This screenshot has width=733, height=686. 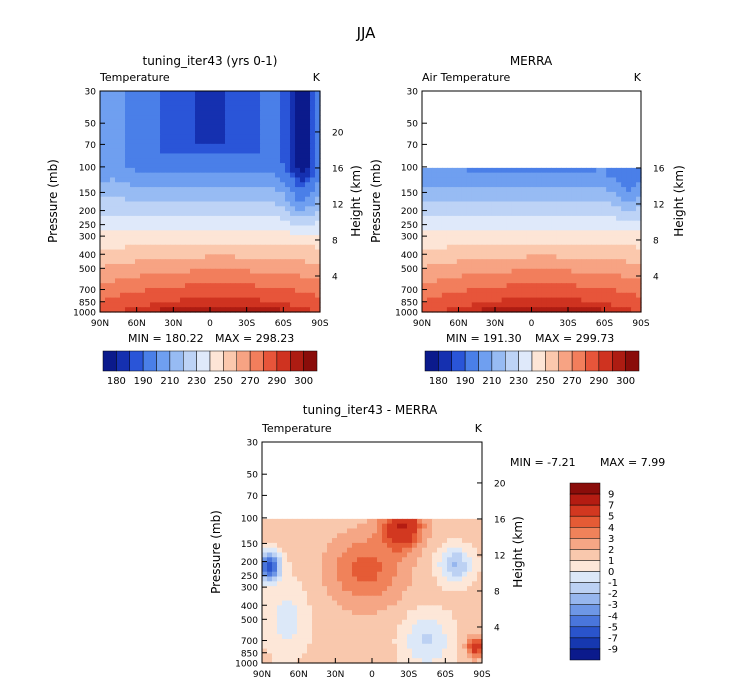 What do you see at coordinates (335, 675) in the screenshot?
I see `latitude-tick-label: 30N` at bounding box center [335, 675].